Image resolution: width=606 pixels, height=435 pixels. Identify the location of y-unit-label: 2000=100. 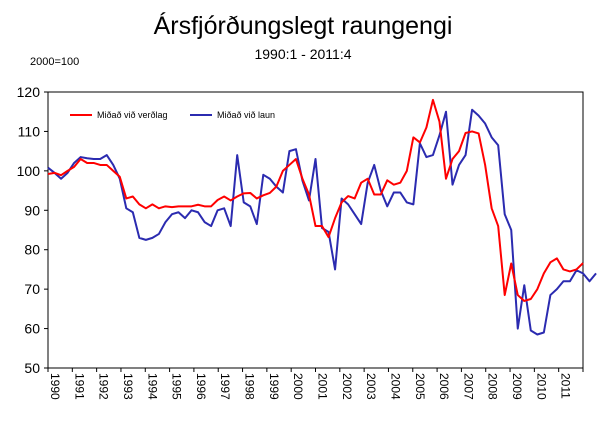
(55, 62).